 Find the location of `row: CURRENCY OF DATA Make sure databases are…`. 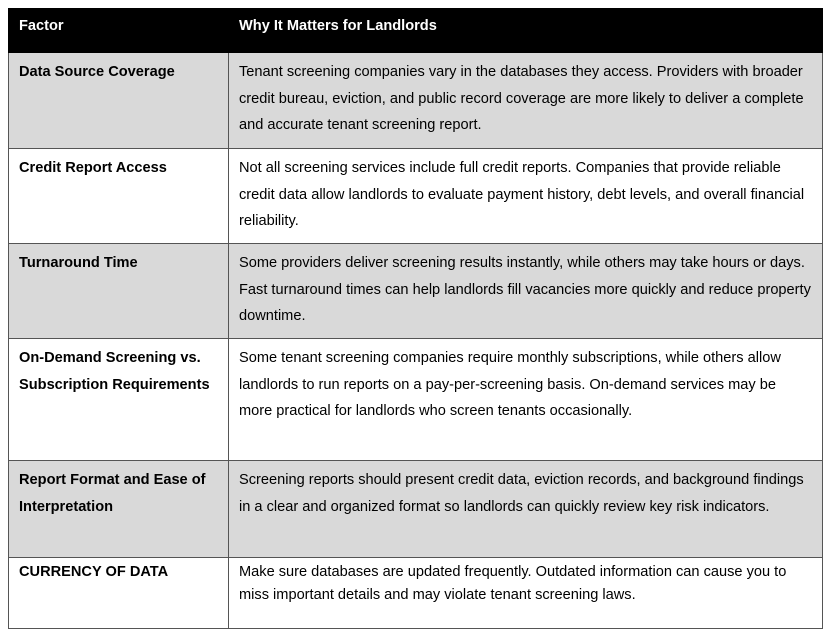

row: CURRENCY OF DATA Make sure databases are… is located at coordinates (415, 593).